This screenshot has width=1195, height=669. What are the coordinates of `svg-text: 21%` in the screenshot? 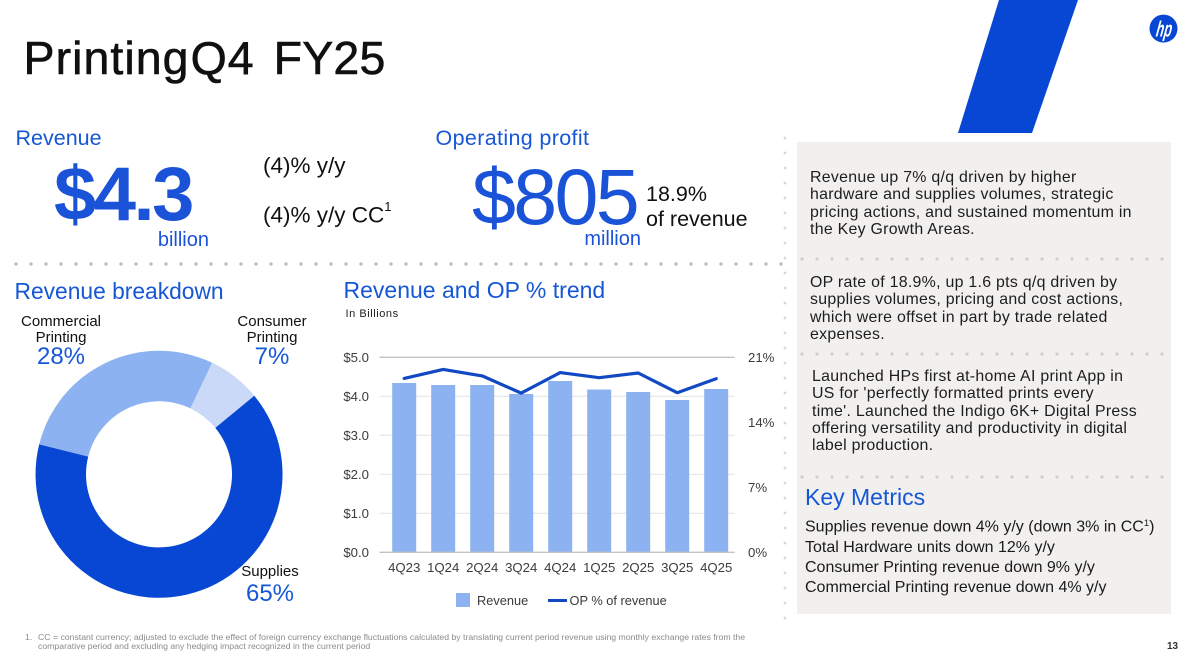 It's located at (761, 357).